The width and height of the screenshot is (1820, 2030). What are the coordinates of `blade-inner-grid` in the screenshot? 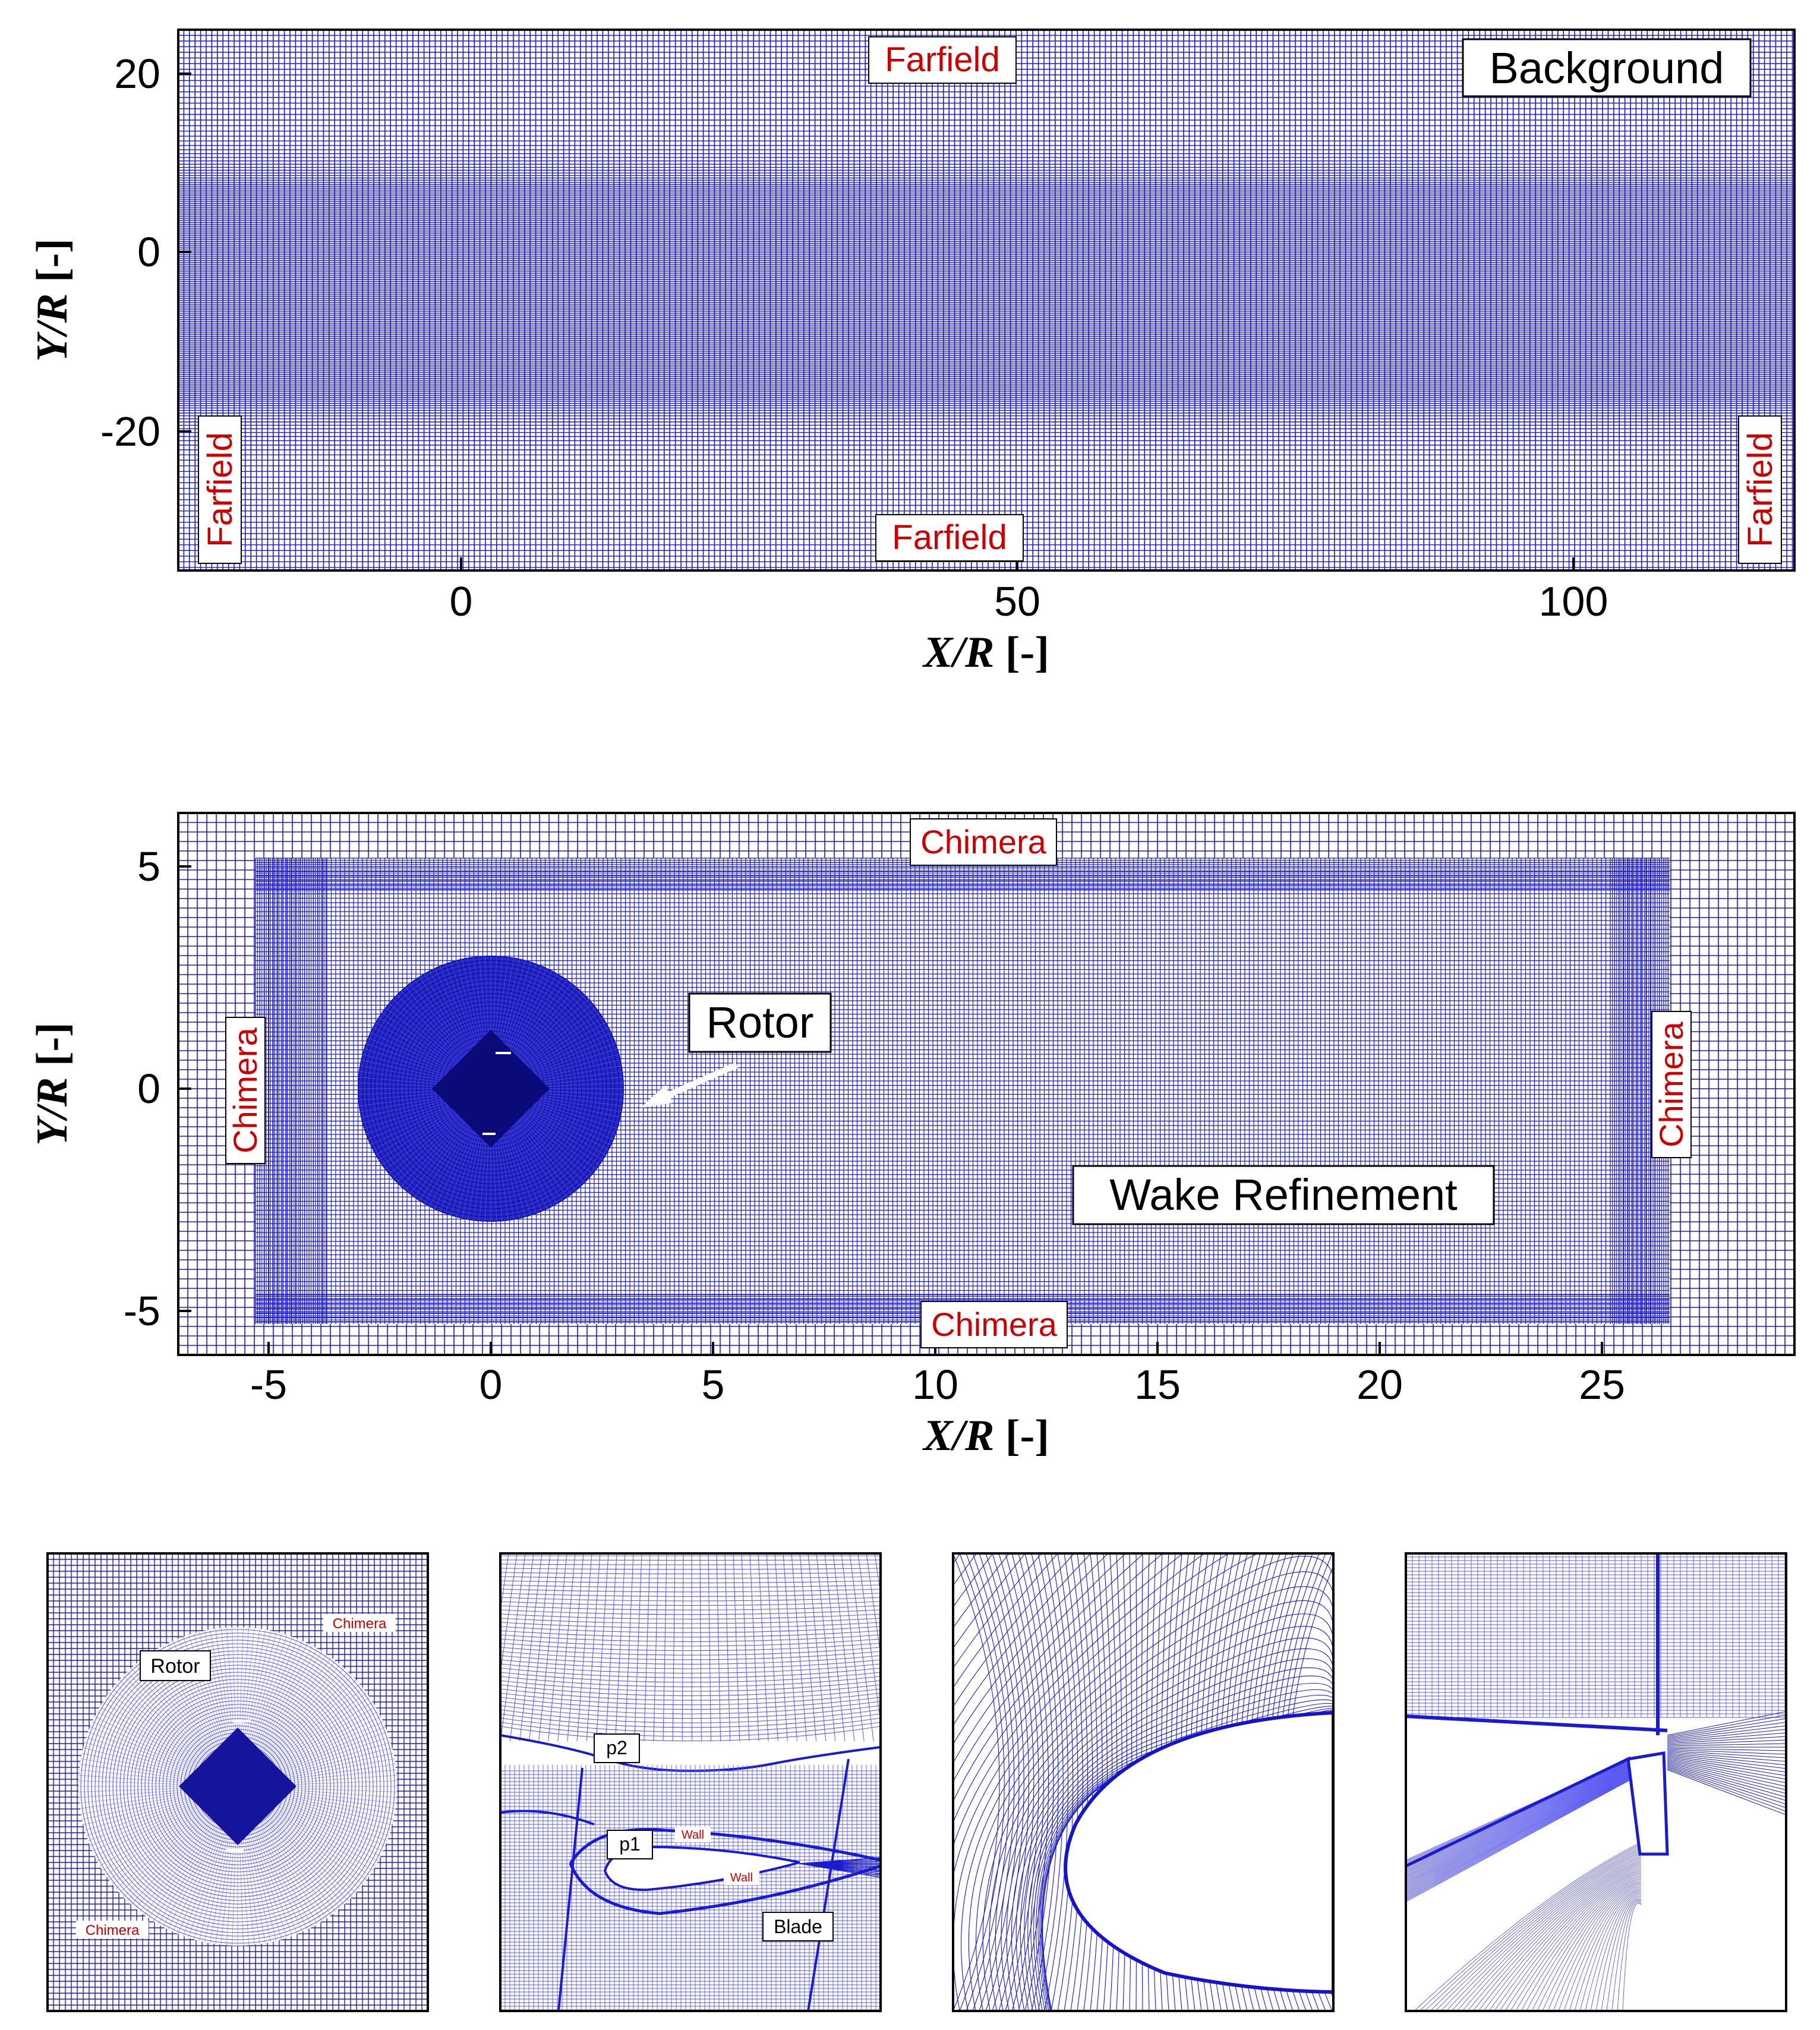 It's located at (690, 1888).